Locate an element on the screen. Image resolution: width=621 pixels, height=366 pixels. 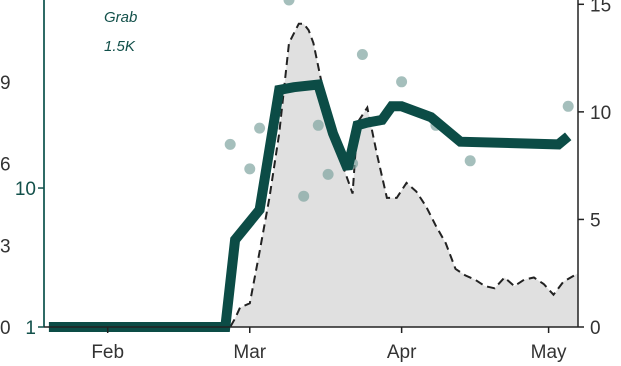
right-tick-label: 10 is located at coordinates (600, 113).